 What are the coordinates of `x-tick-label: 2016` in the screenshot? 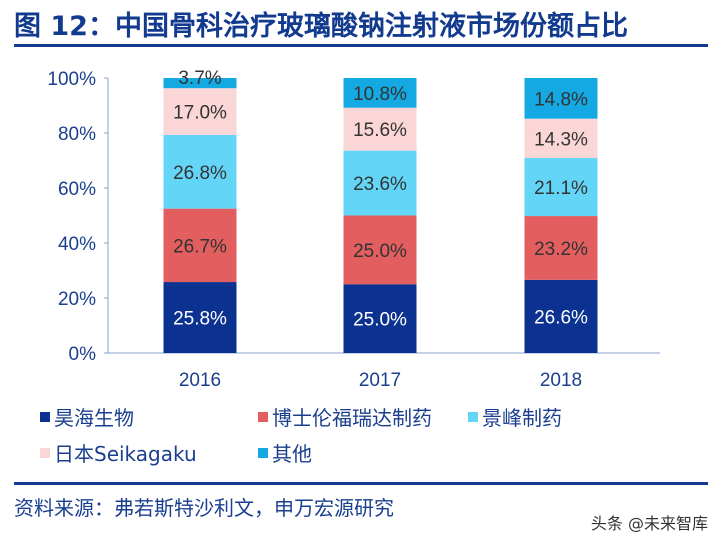 It's located at (200, 380).